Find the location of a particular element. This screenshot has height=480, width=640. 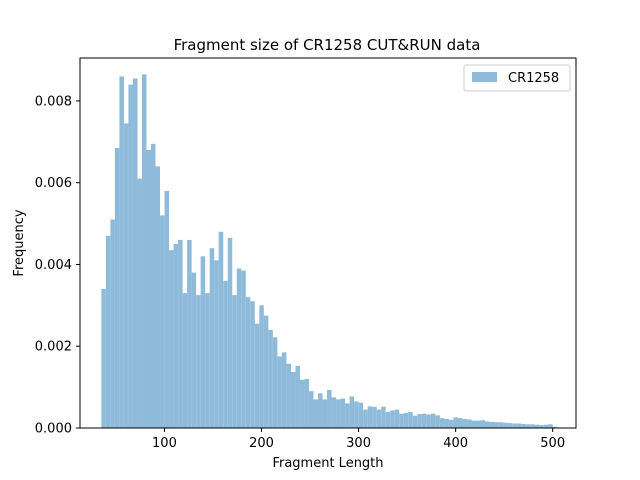

legend-swatch is located at coordinates (484, 77).